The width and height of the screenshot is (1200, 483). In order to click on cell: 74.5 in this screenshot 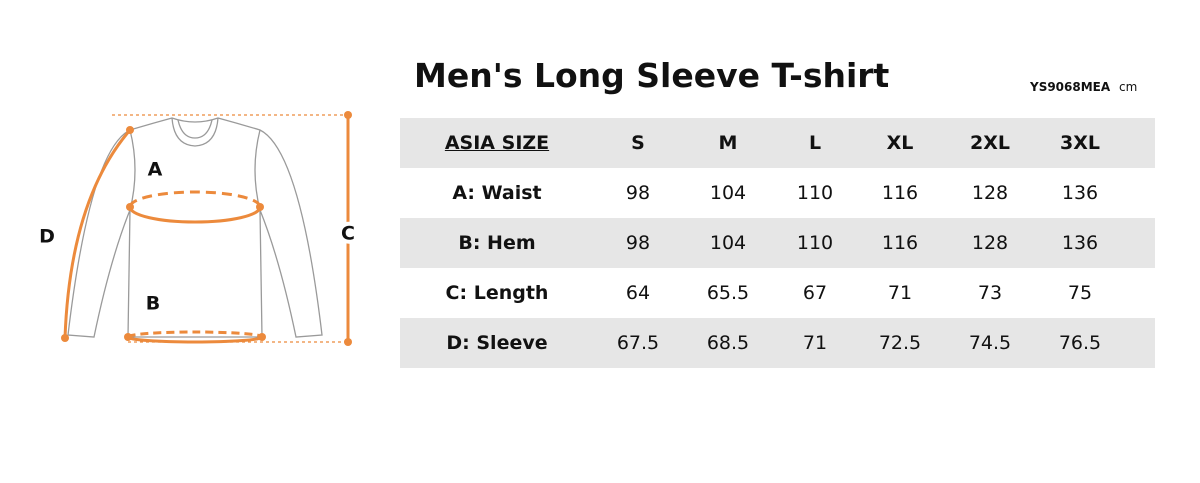, I will do `click(990, 343)`.